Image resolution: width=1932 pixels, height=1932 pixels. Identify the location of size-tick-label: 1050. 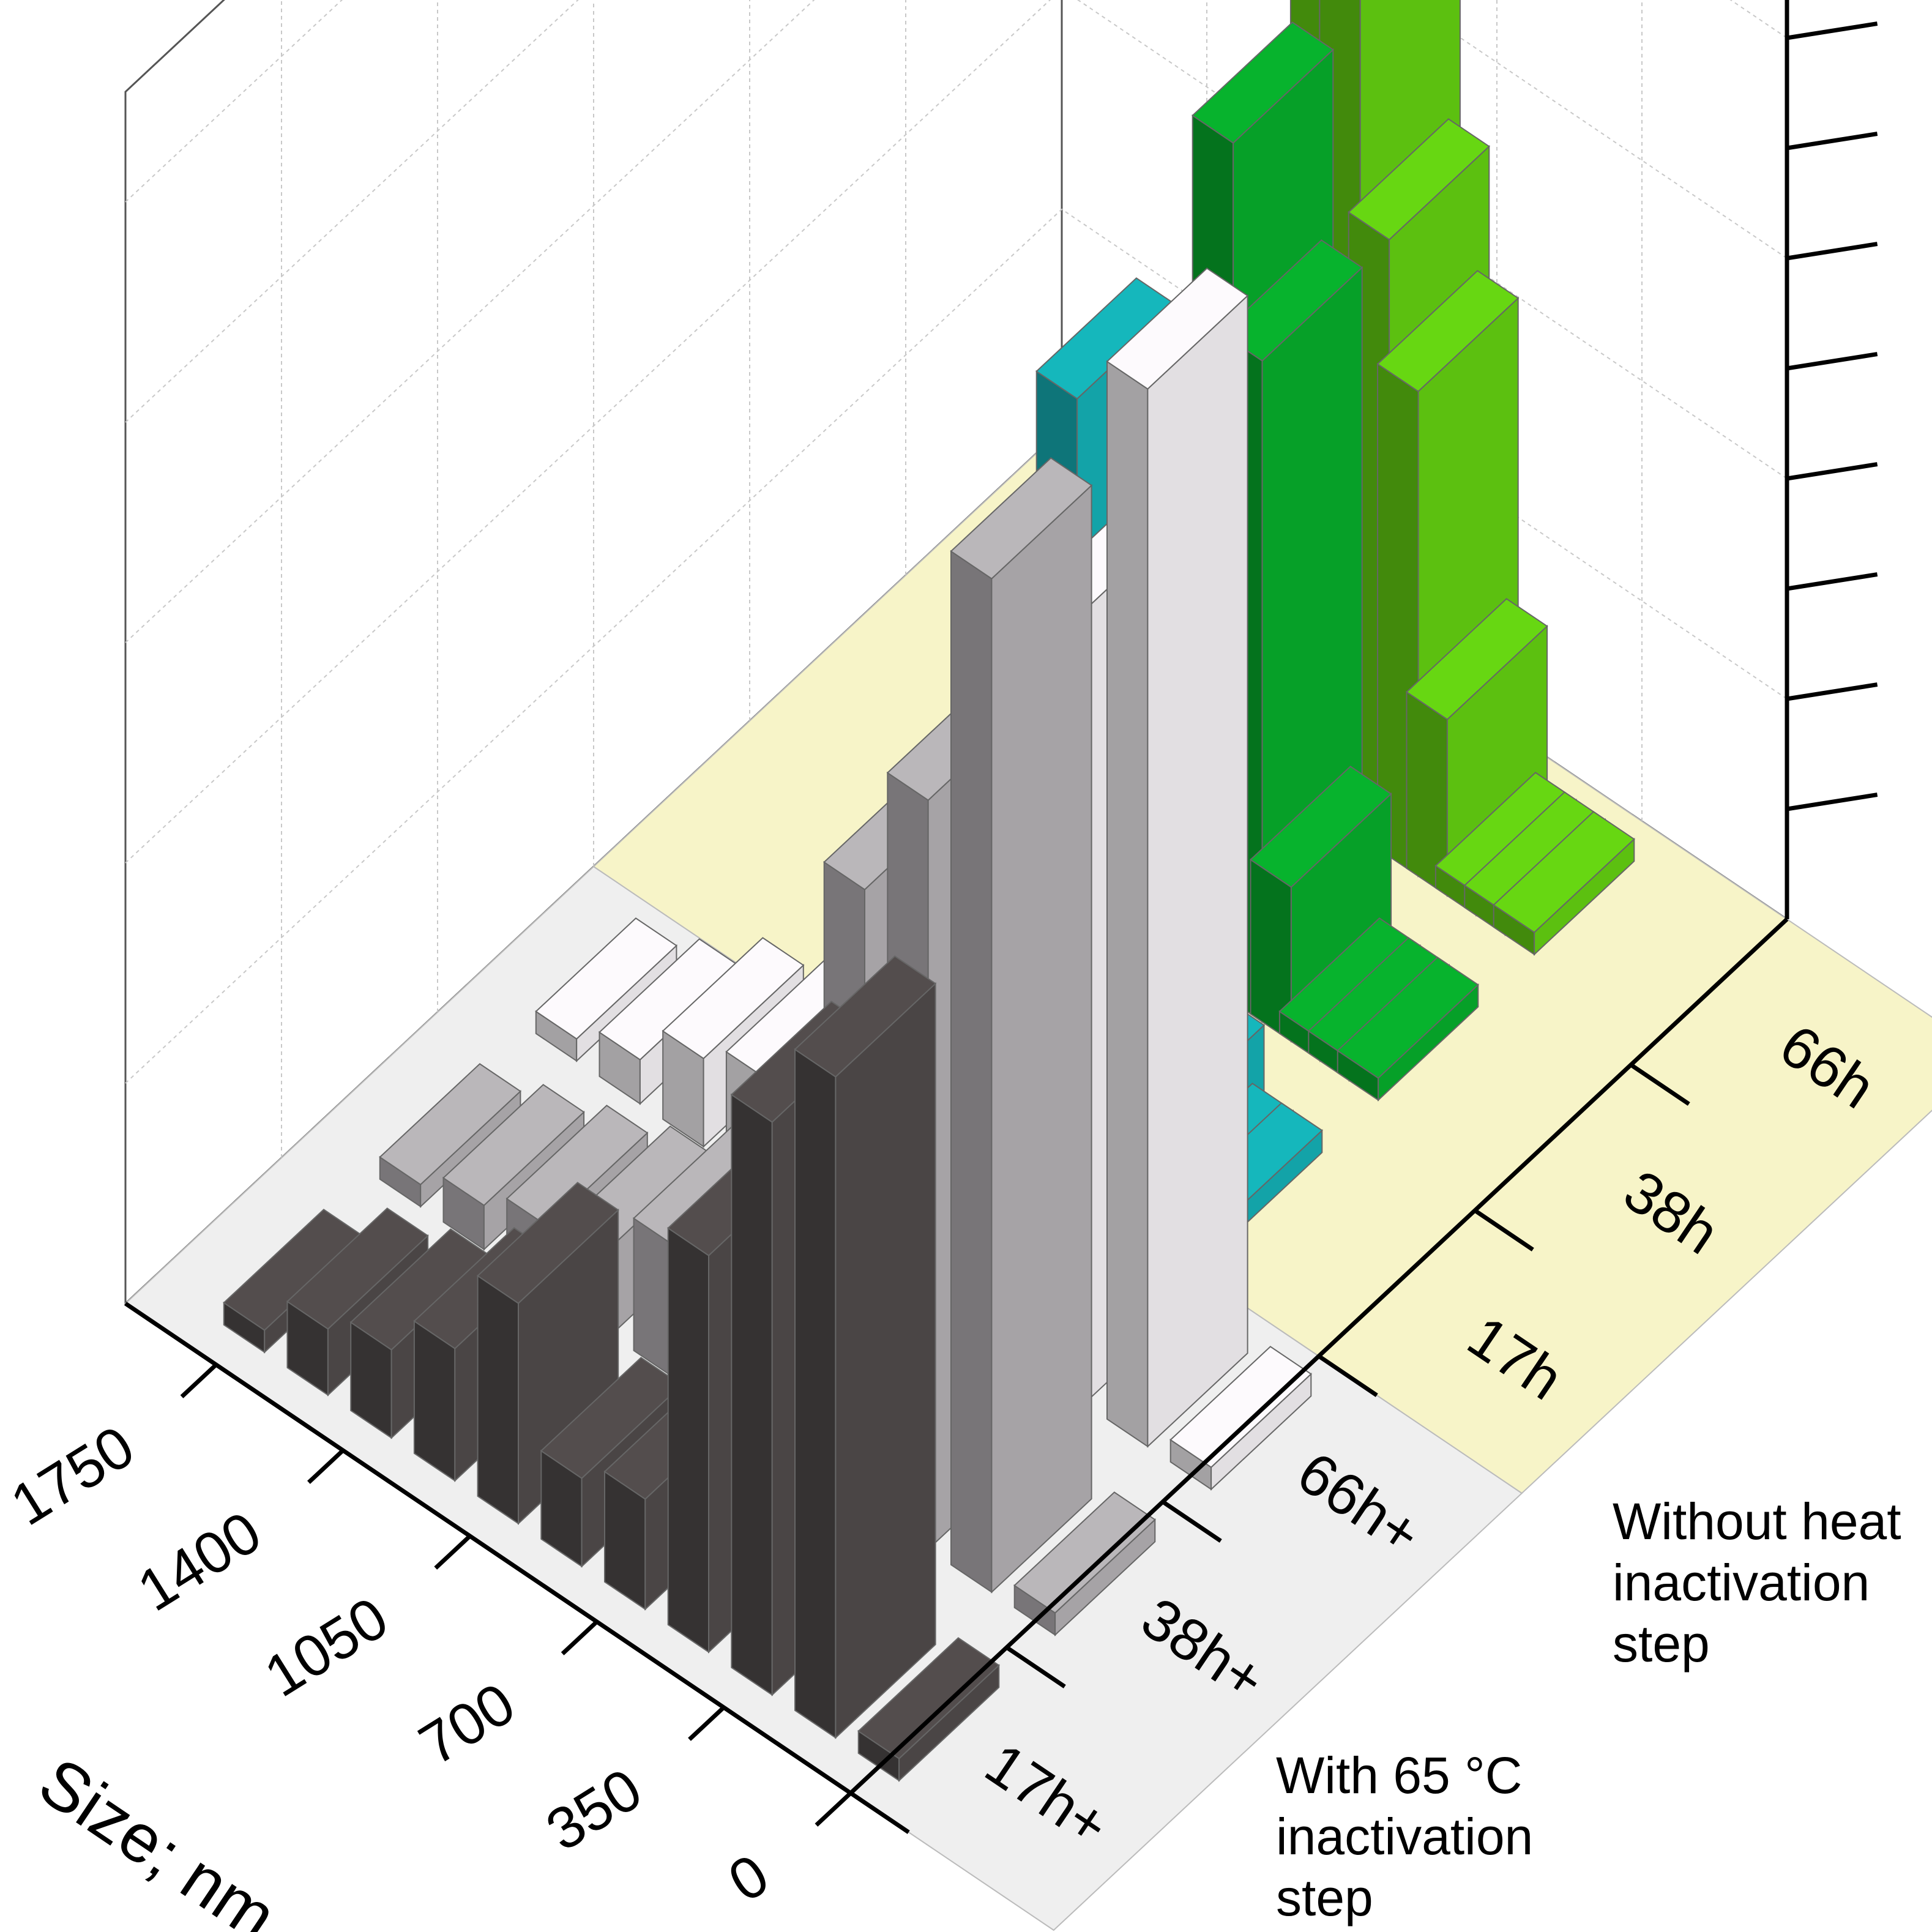
(326, 1646).